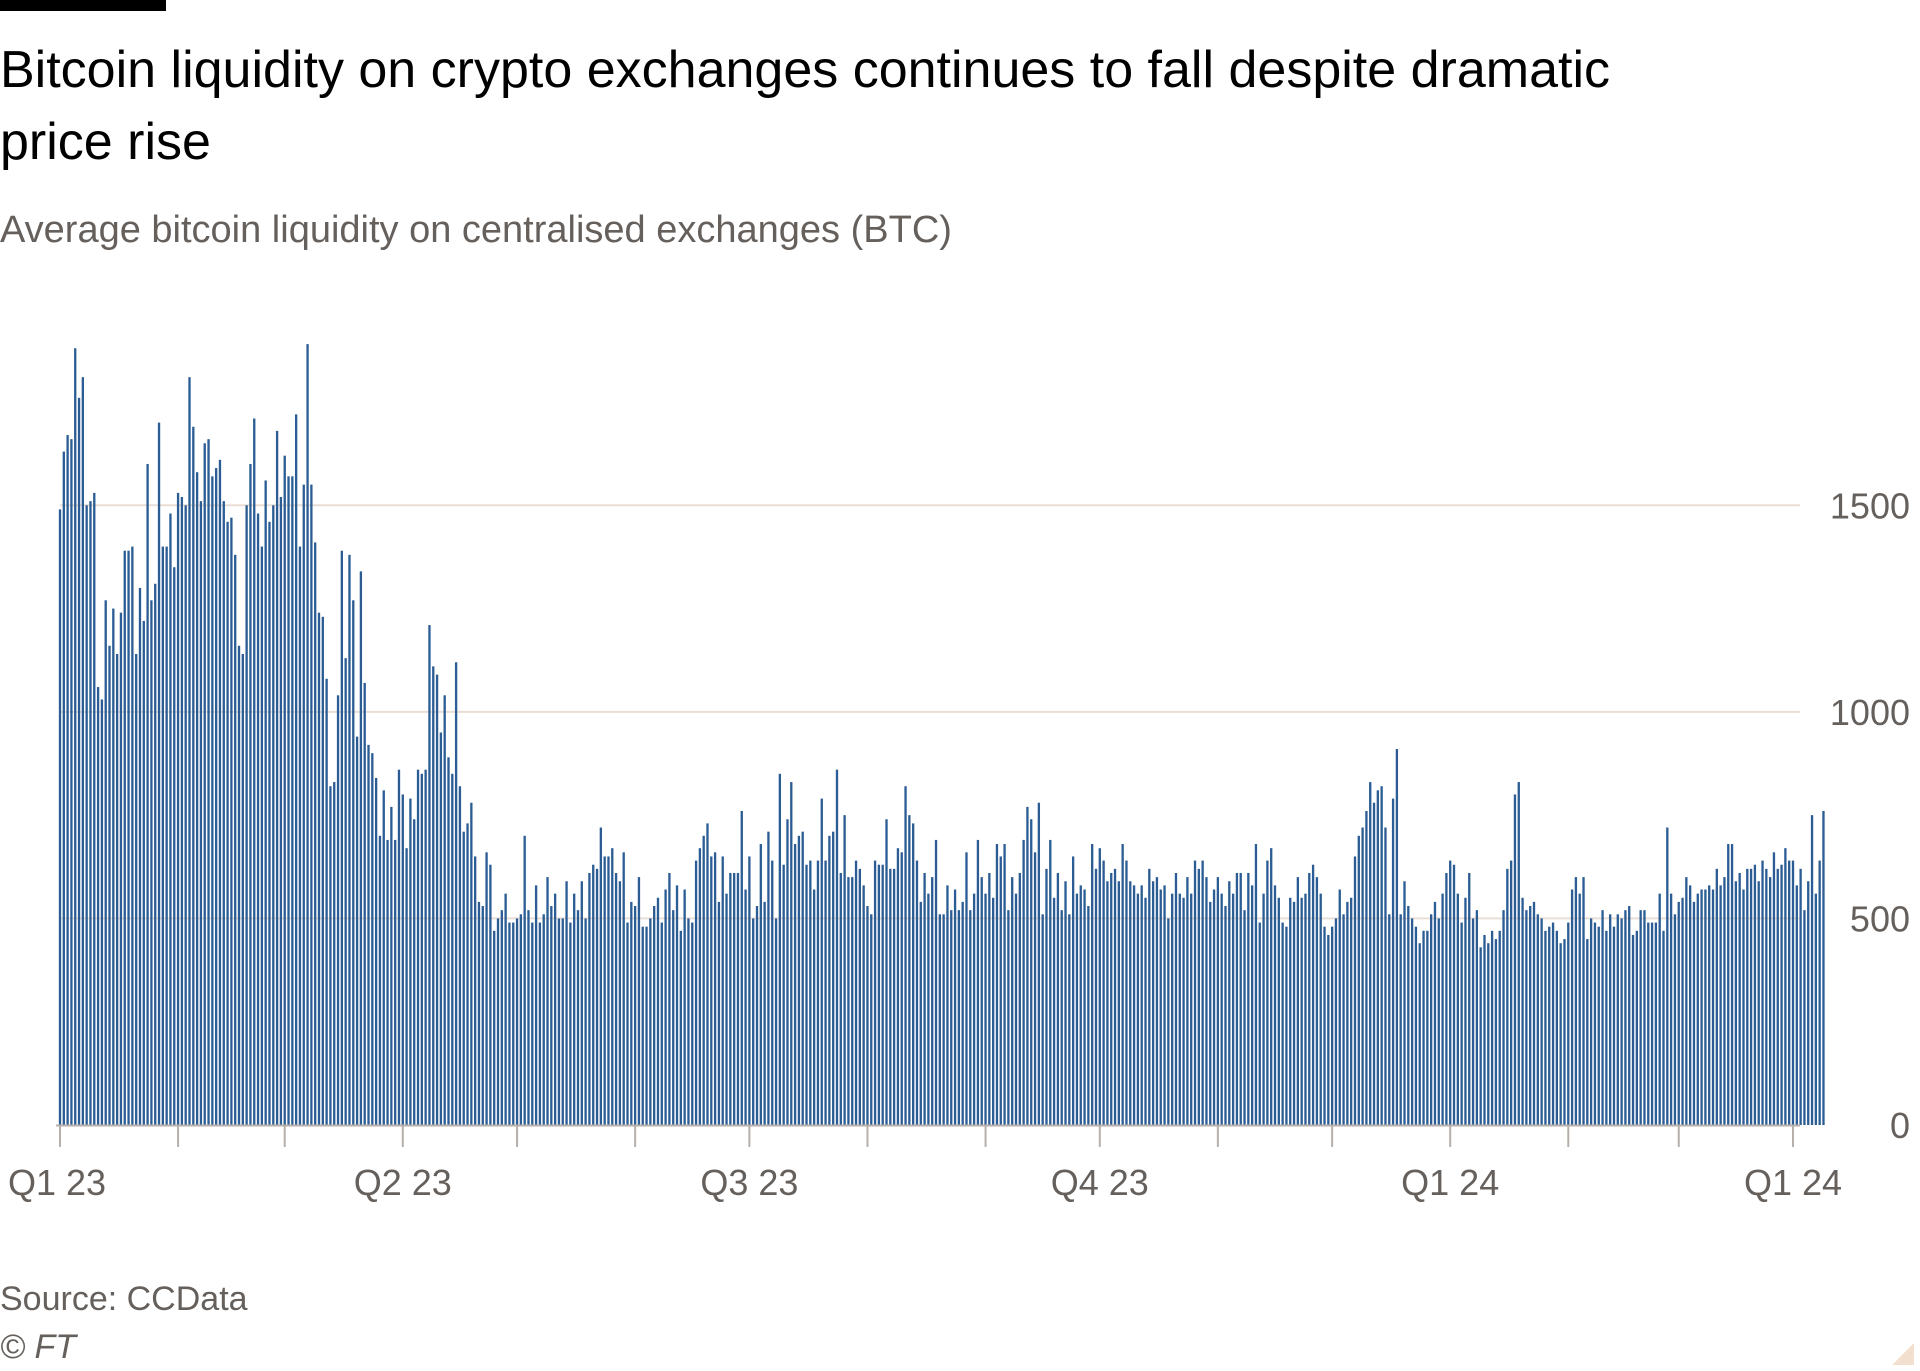 This screenshot has width=1920, height=1371. Describe the element at coordinates (1900, 1125) in the screenshot. I see `y-tick-label: 0` at that location.